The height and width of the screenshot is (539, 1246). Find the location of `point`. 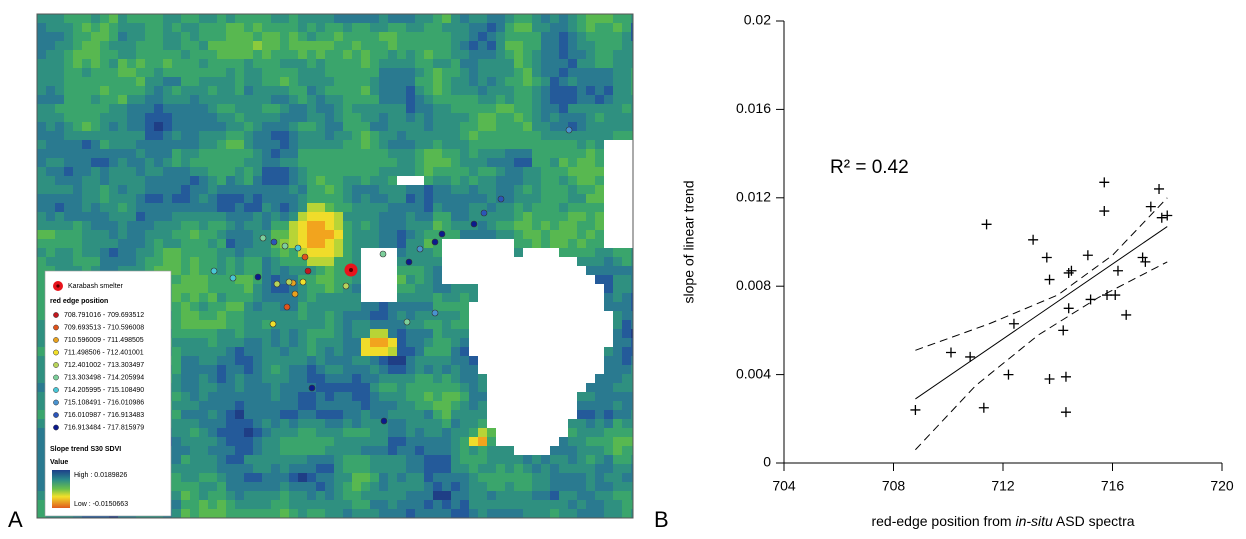

point is located at coordinates (951, 353).